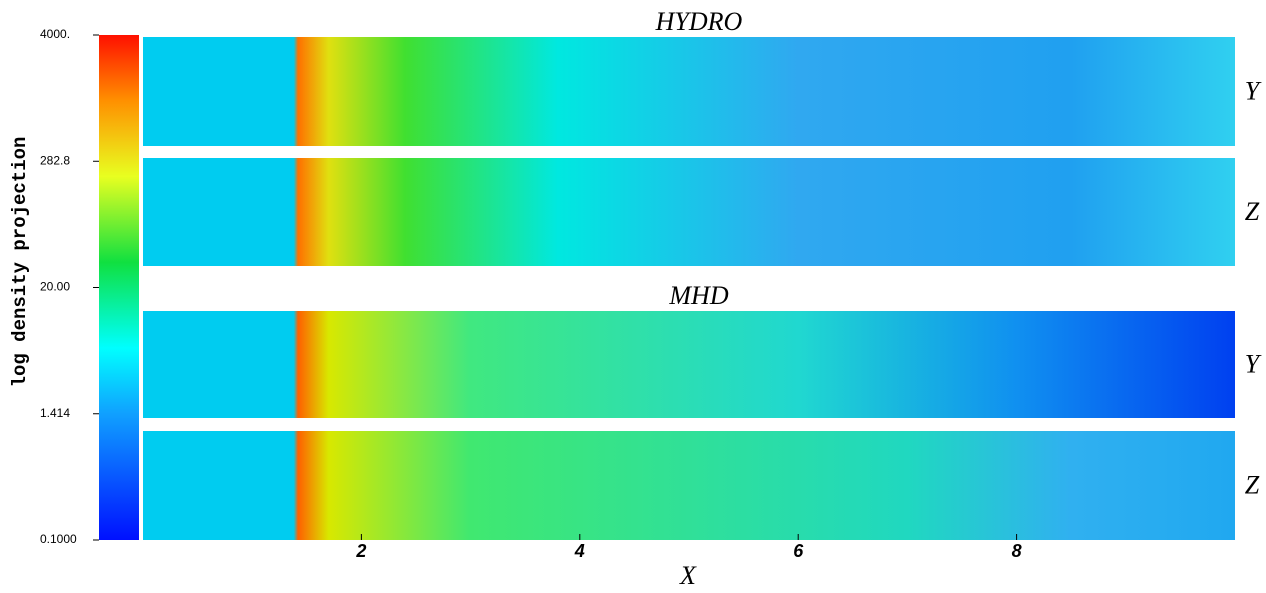 The width and height of the screenshot is (1266, 593). What do you see at coordinates (55, 413) in the screenshot?
I see `colorbar-tick-label: 1.414` at bounding box center [55, 413].